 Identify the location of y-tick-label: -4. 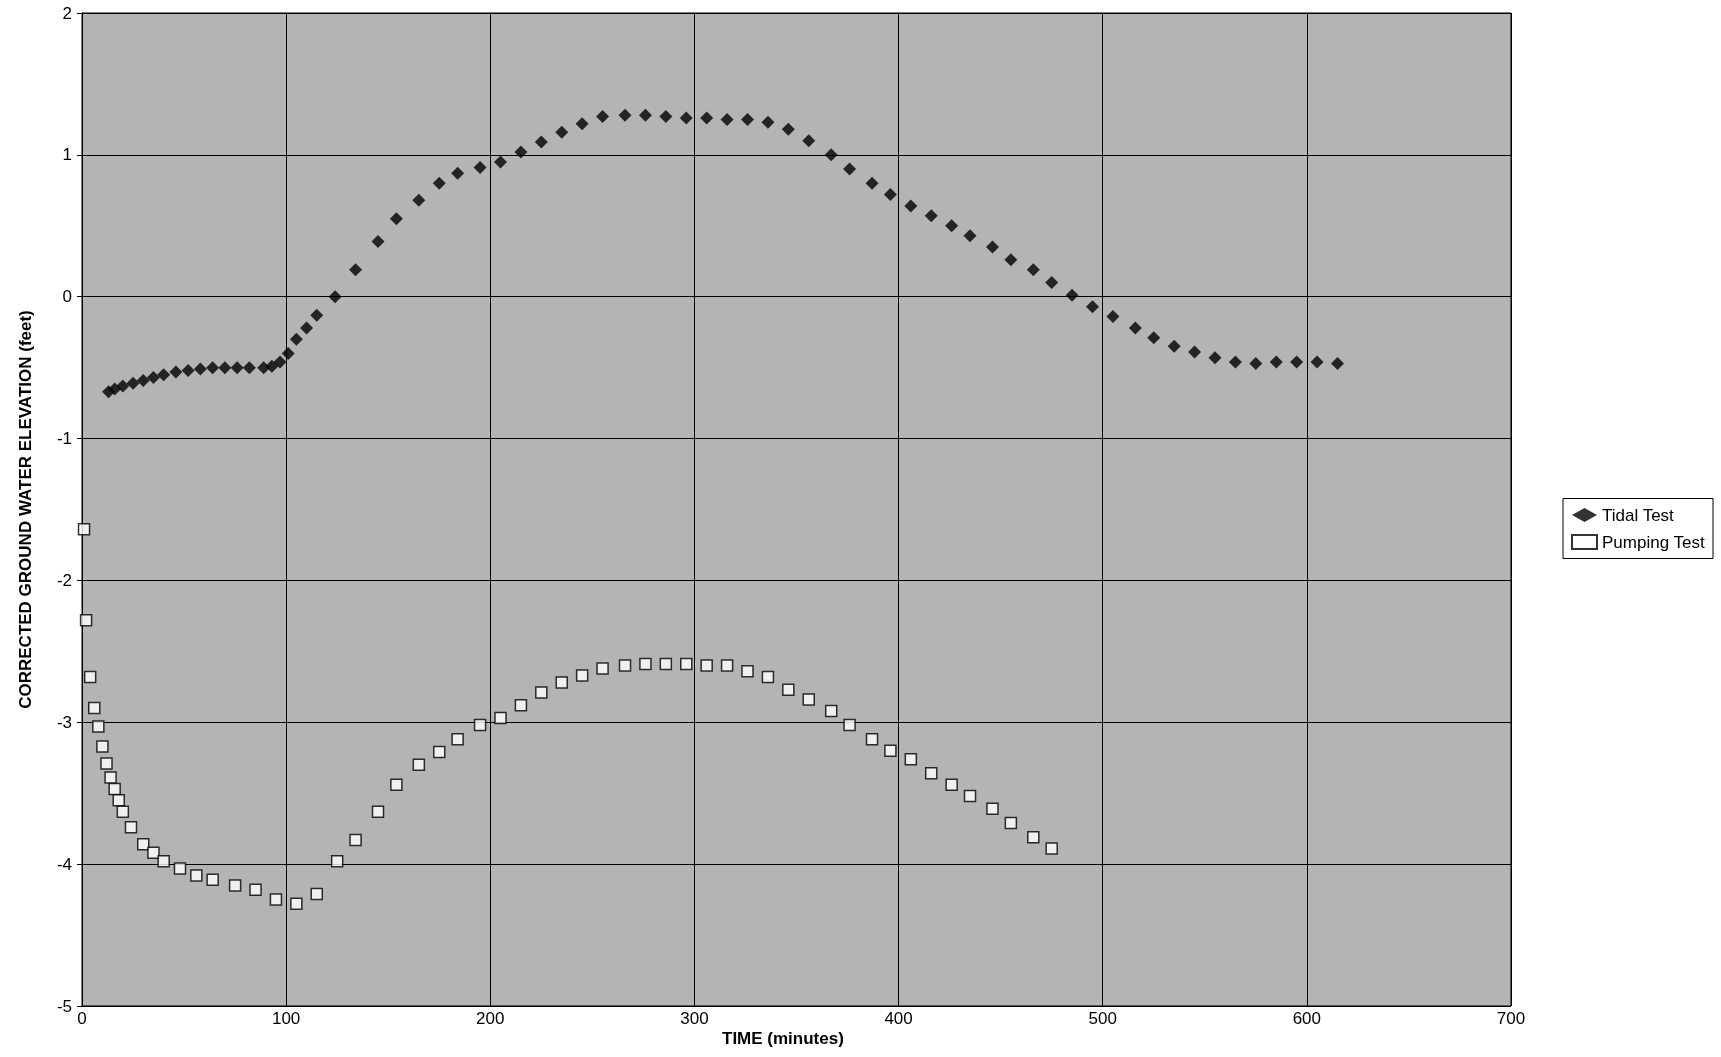
(64, 864).